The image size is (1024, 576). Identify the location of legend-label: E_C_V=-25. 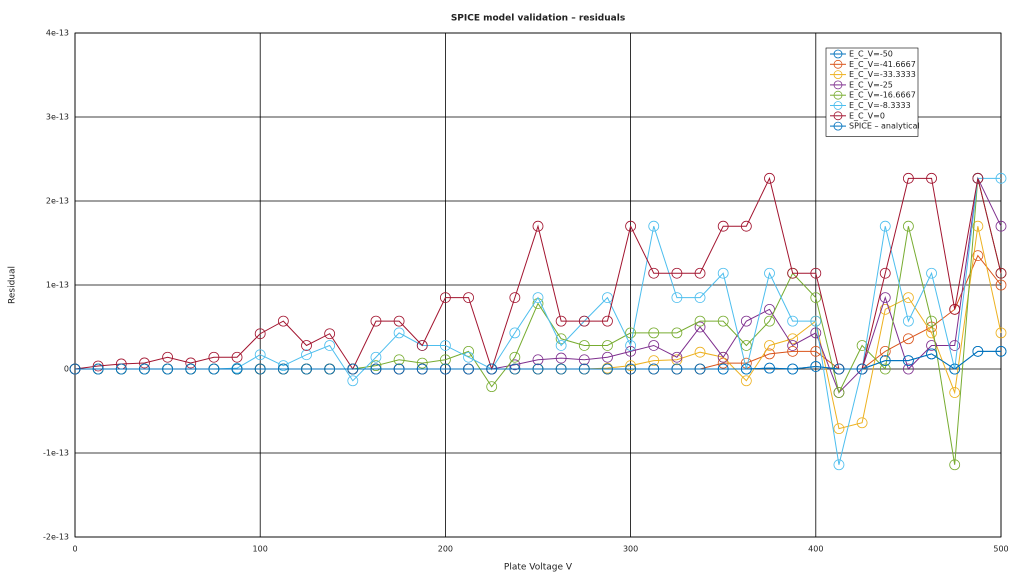
(871, 84).